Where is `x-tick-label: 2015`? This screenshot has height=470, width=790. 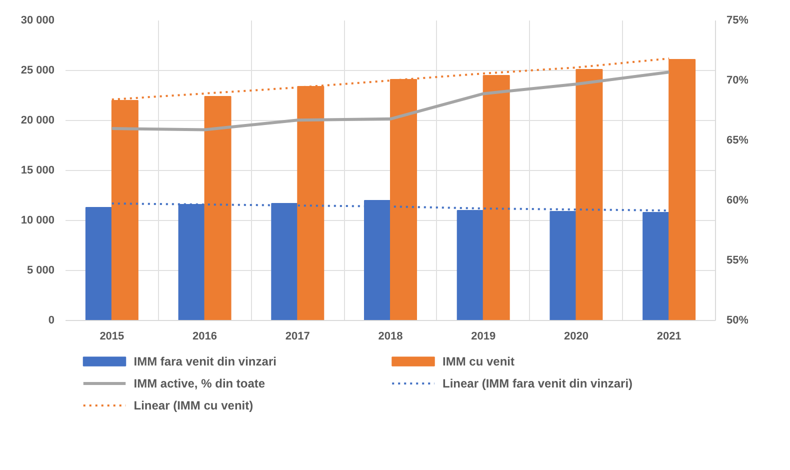 x-tick-label: 2015 is located at coordinates (112, 336).